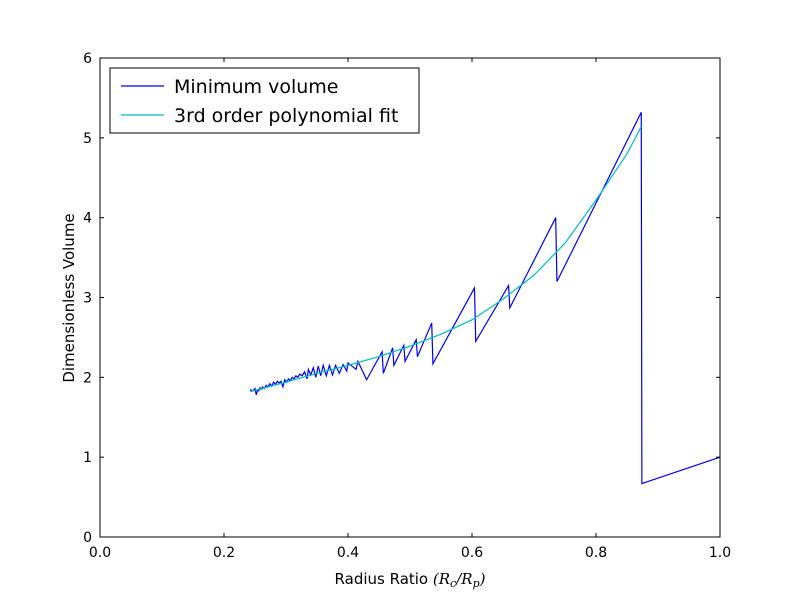 The width and height of the screenshot is (800, 597). What do you see at coordinates (87, 378) in the screenshot?
I see `y-tick-label: 2` at bounding box center [87, 378].